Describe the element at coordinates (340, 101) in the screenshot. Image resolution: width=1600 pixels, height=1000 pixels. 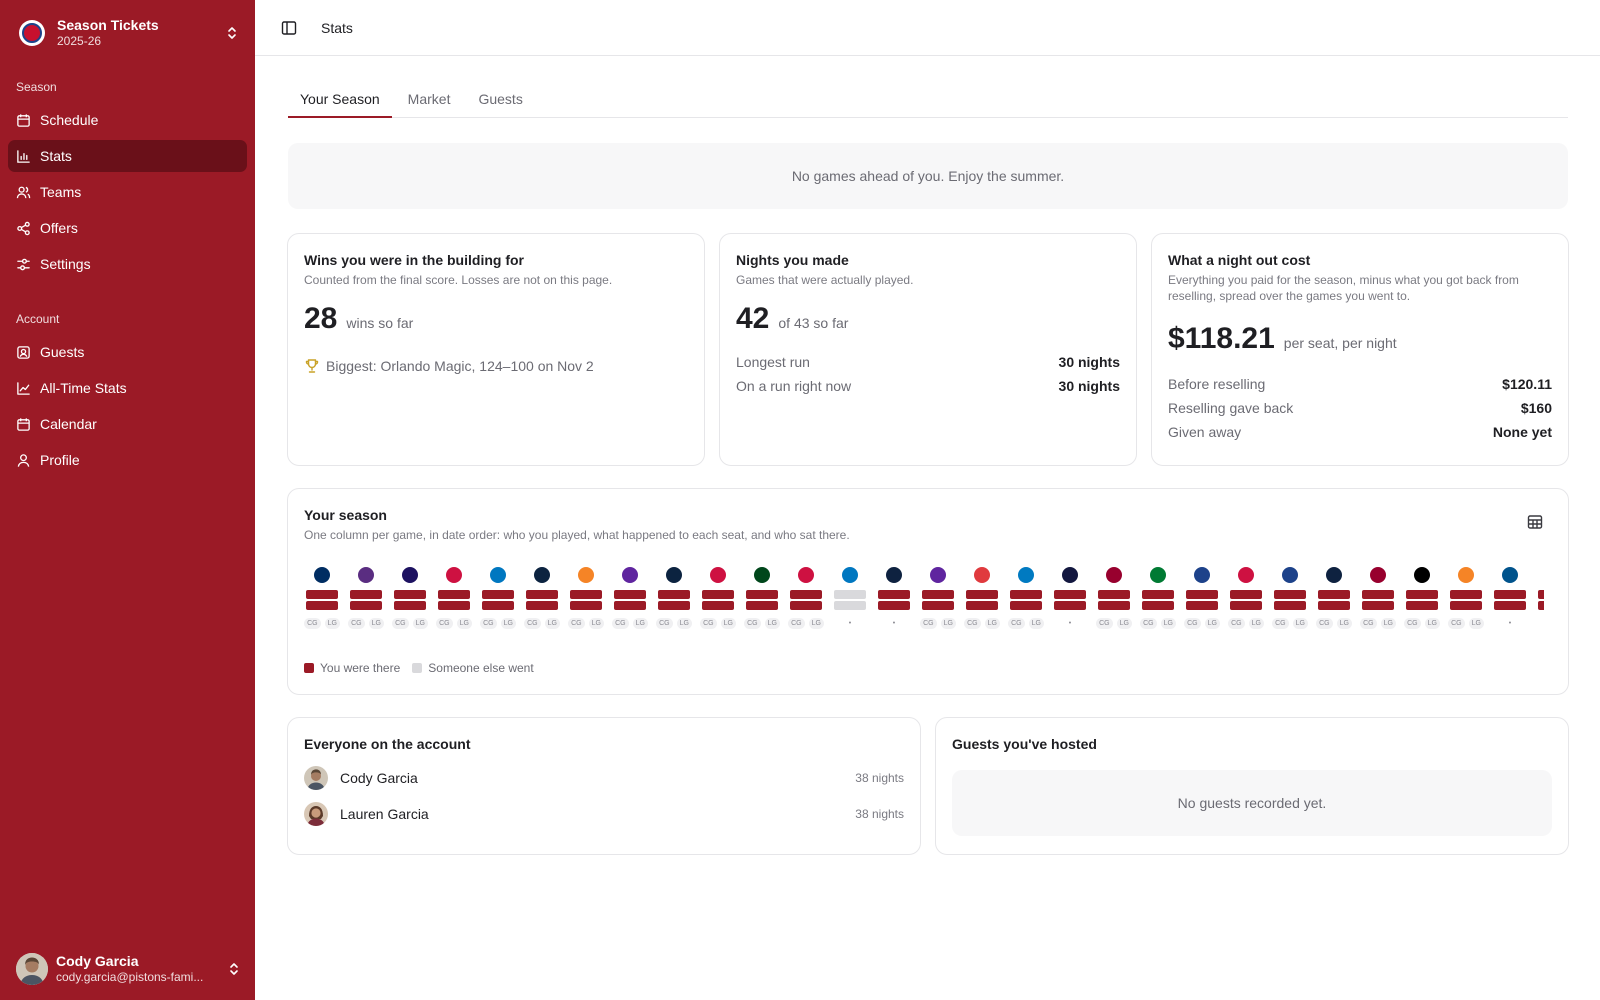
I see `tab-your-season: Your Season` at that location.